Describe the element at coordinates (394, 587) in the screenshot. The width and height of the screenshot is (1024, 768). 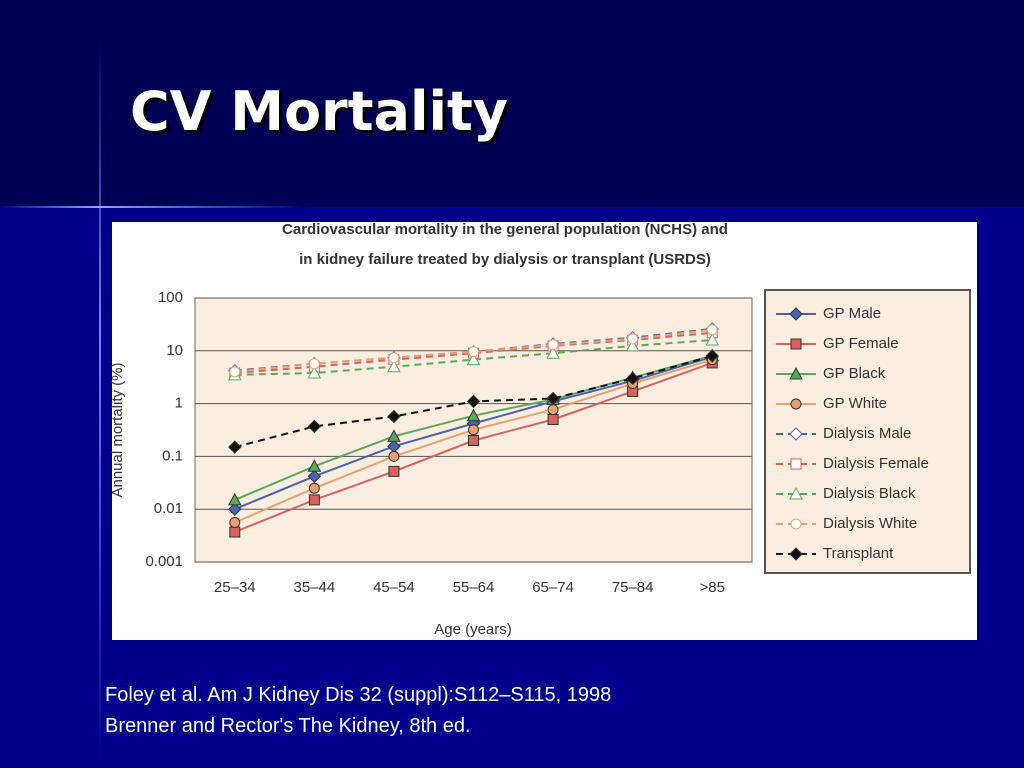
I see `x-tick-label: 45–54` at that location.